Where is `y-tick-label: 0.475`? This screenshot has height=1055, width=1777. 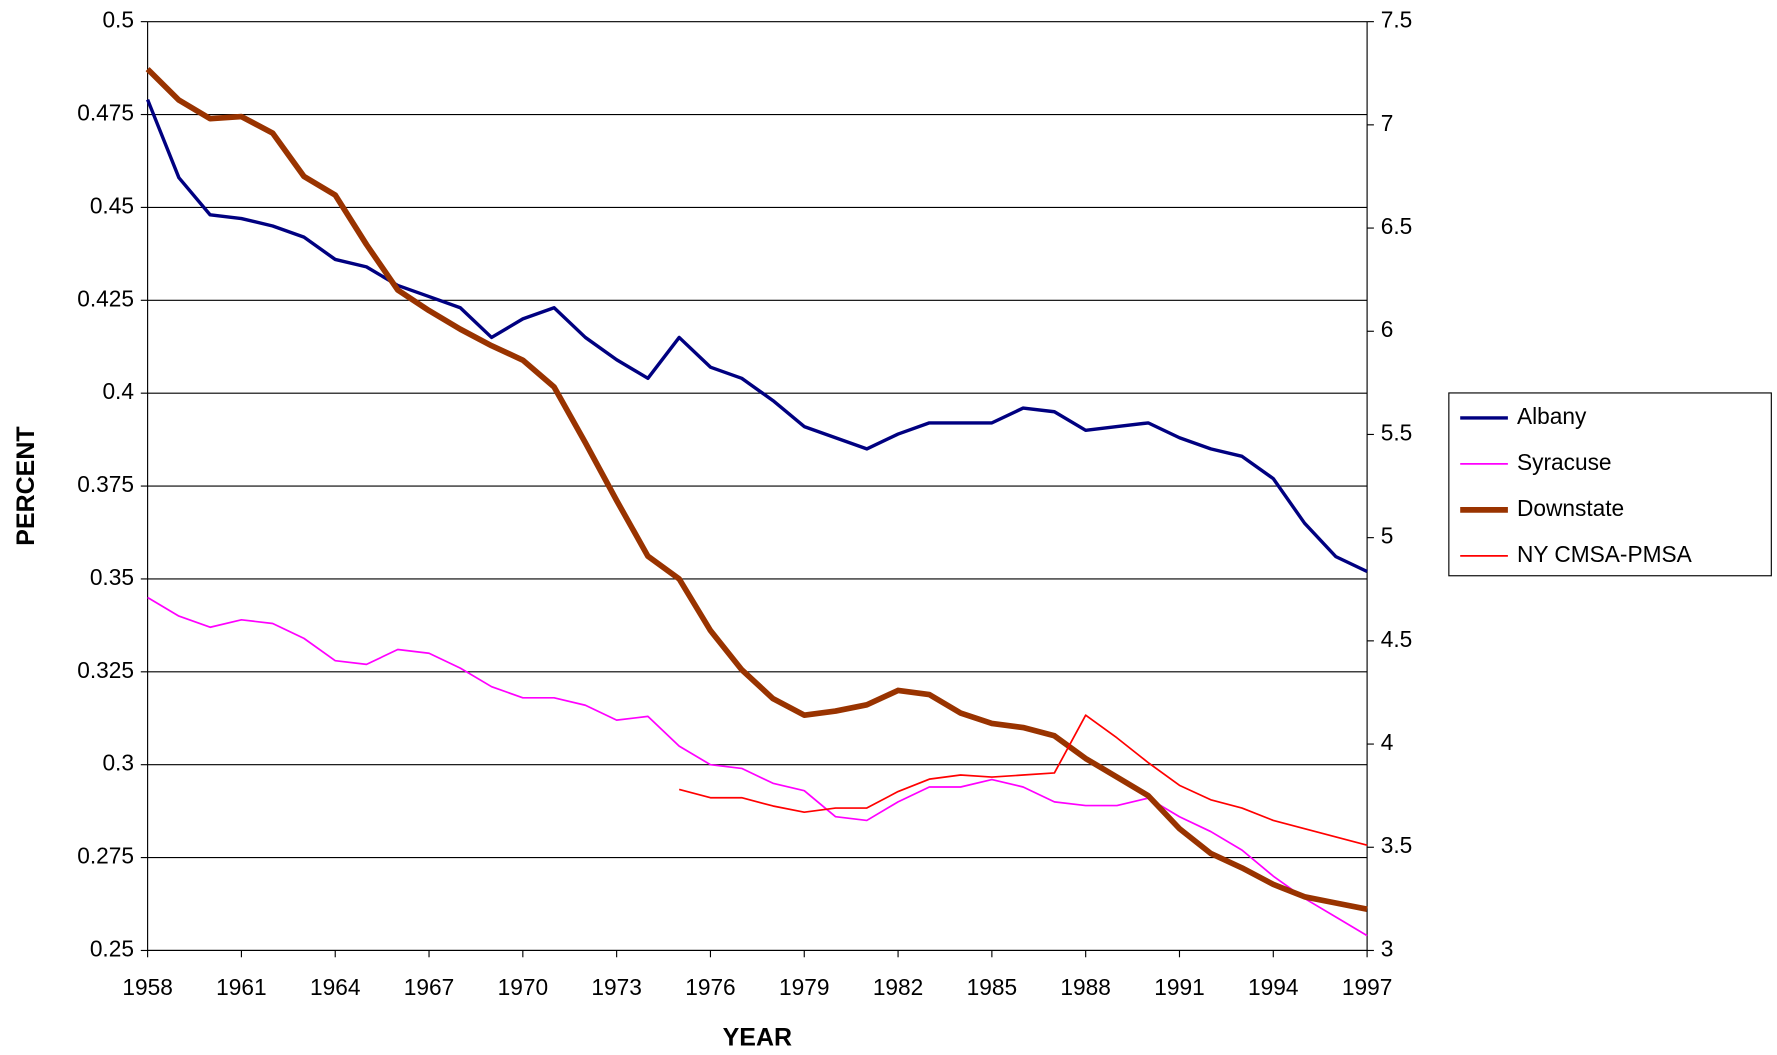
y-tick-label: 0.475 is located at coordinates (105, 113).